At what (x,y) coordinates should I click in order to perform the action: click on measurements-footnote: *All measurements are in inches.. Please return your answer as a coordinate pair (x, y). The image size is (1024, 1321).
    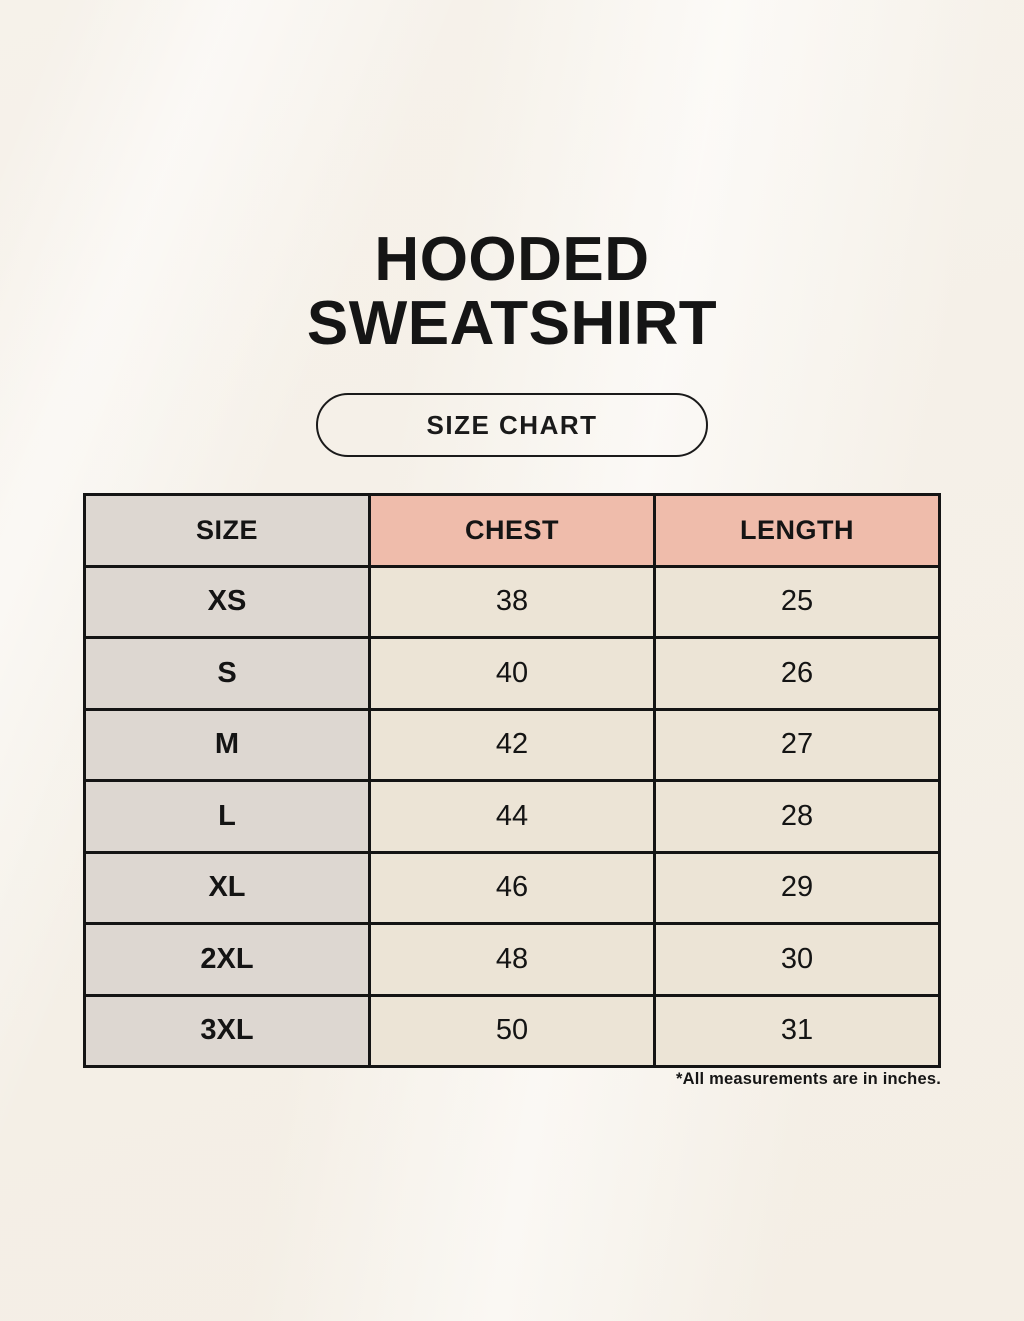
    Looking at the image, I should click on (808, 1079).